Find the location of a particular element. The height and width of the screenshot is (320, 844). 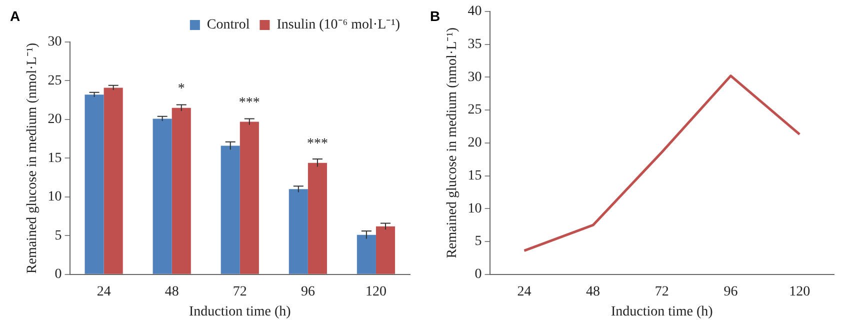

text: B is located at coordinates (435, 16).